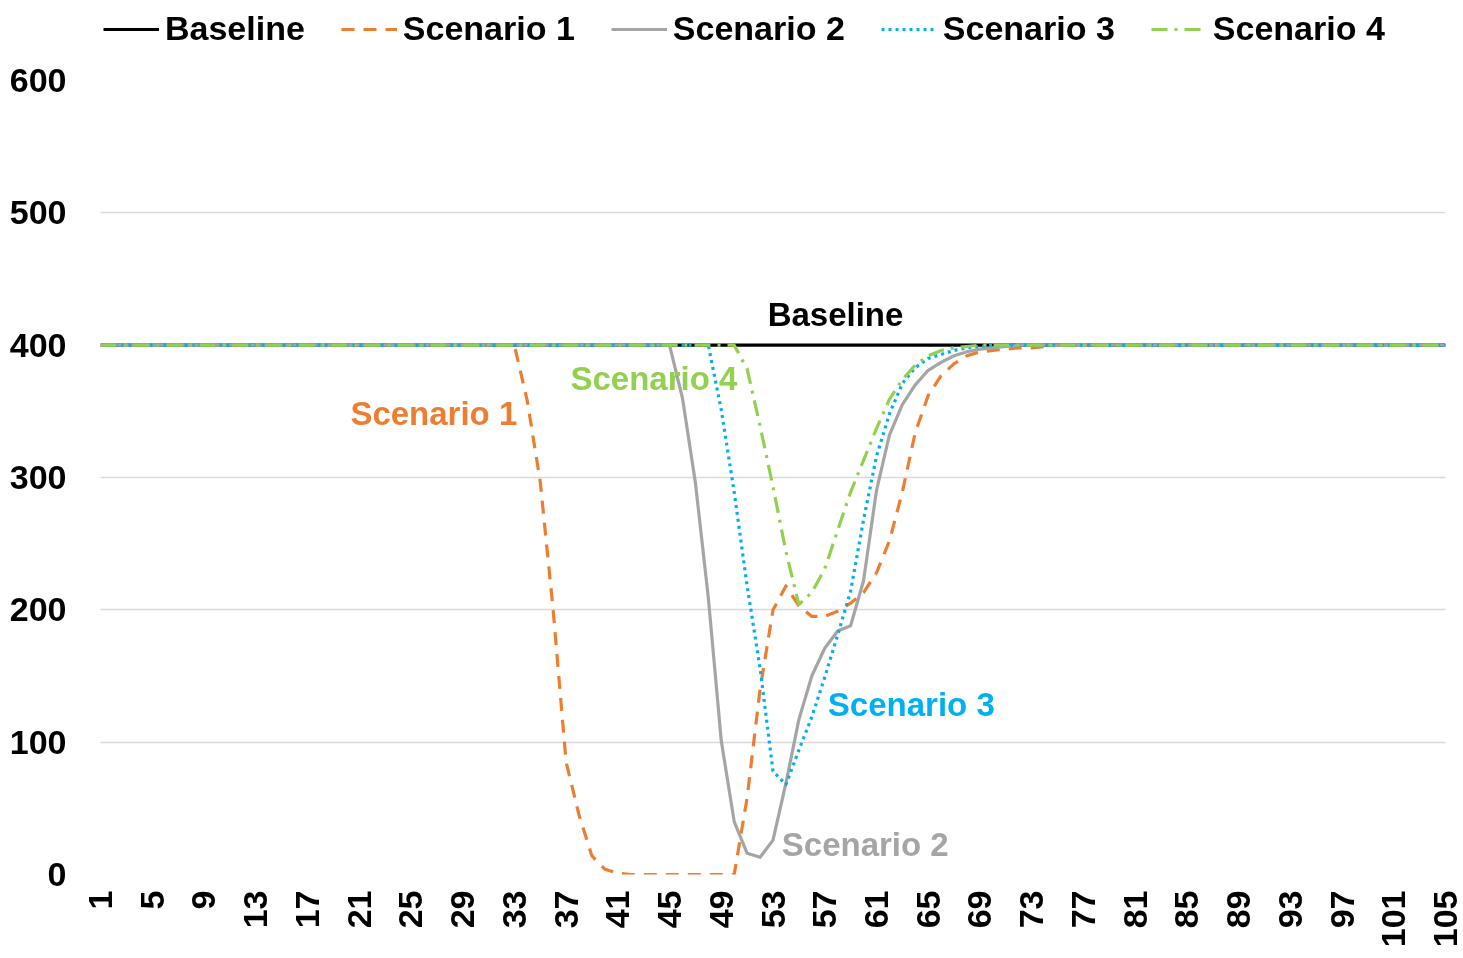 Image resolution: width=1463 pixels, height=958 pixels. What do you see at coordinates (758, 28) in the screenshot?
I see `legend-label: Scenario 2` at bounding box center [758, 28].